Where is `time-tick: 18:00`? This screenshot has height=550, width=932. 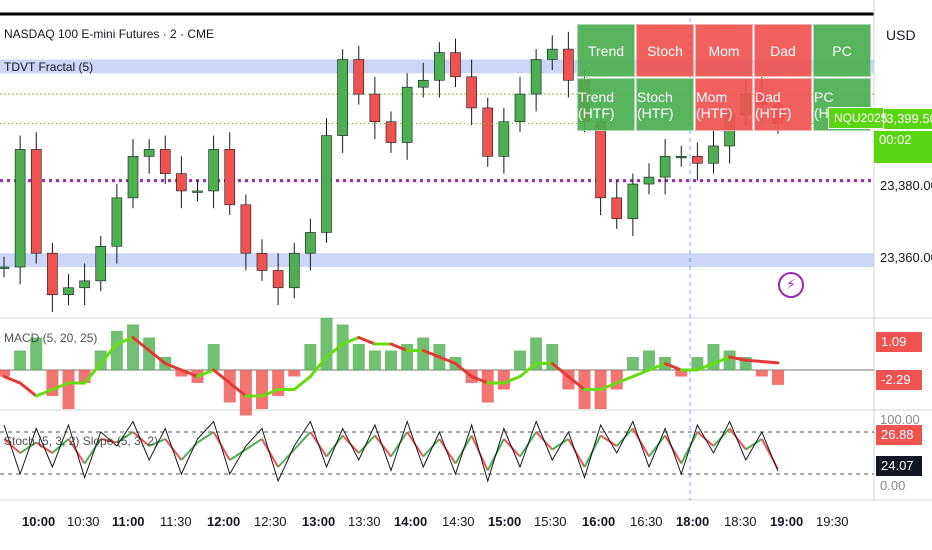 time-tick: 18:00 is located at coordinates (693, 521).